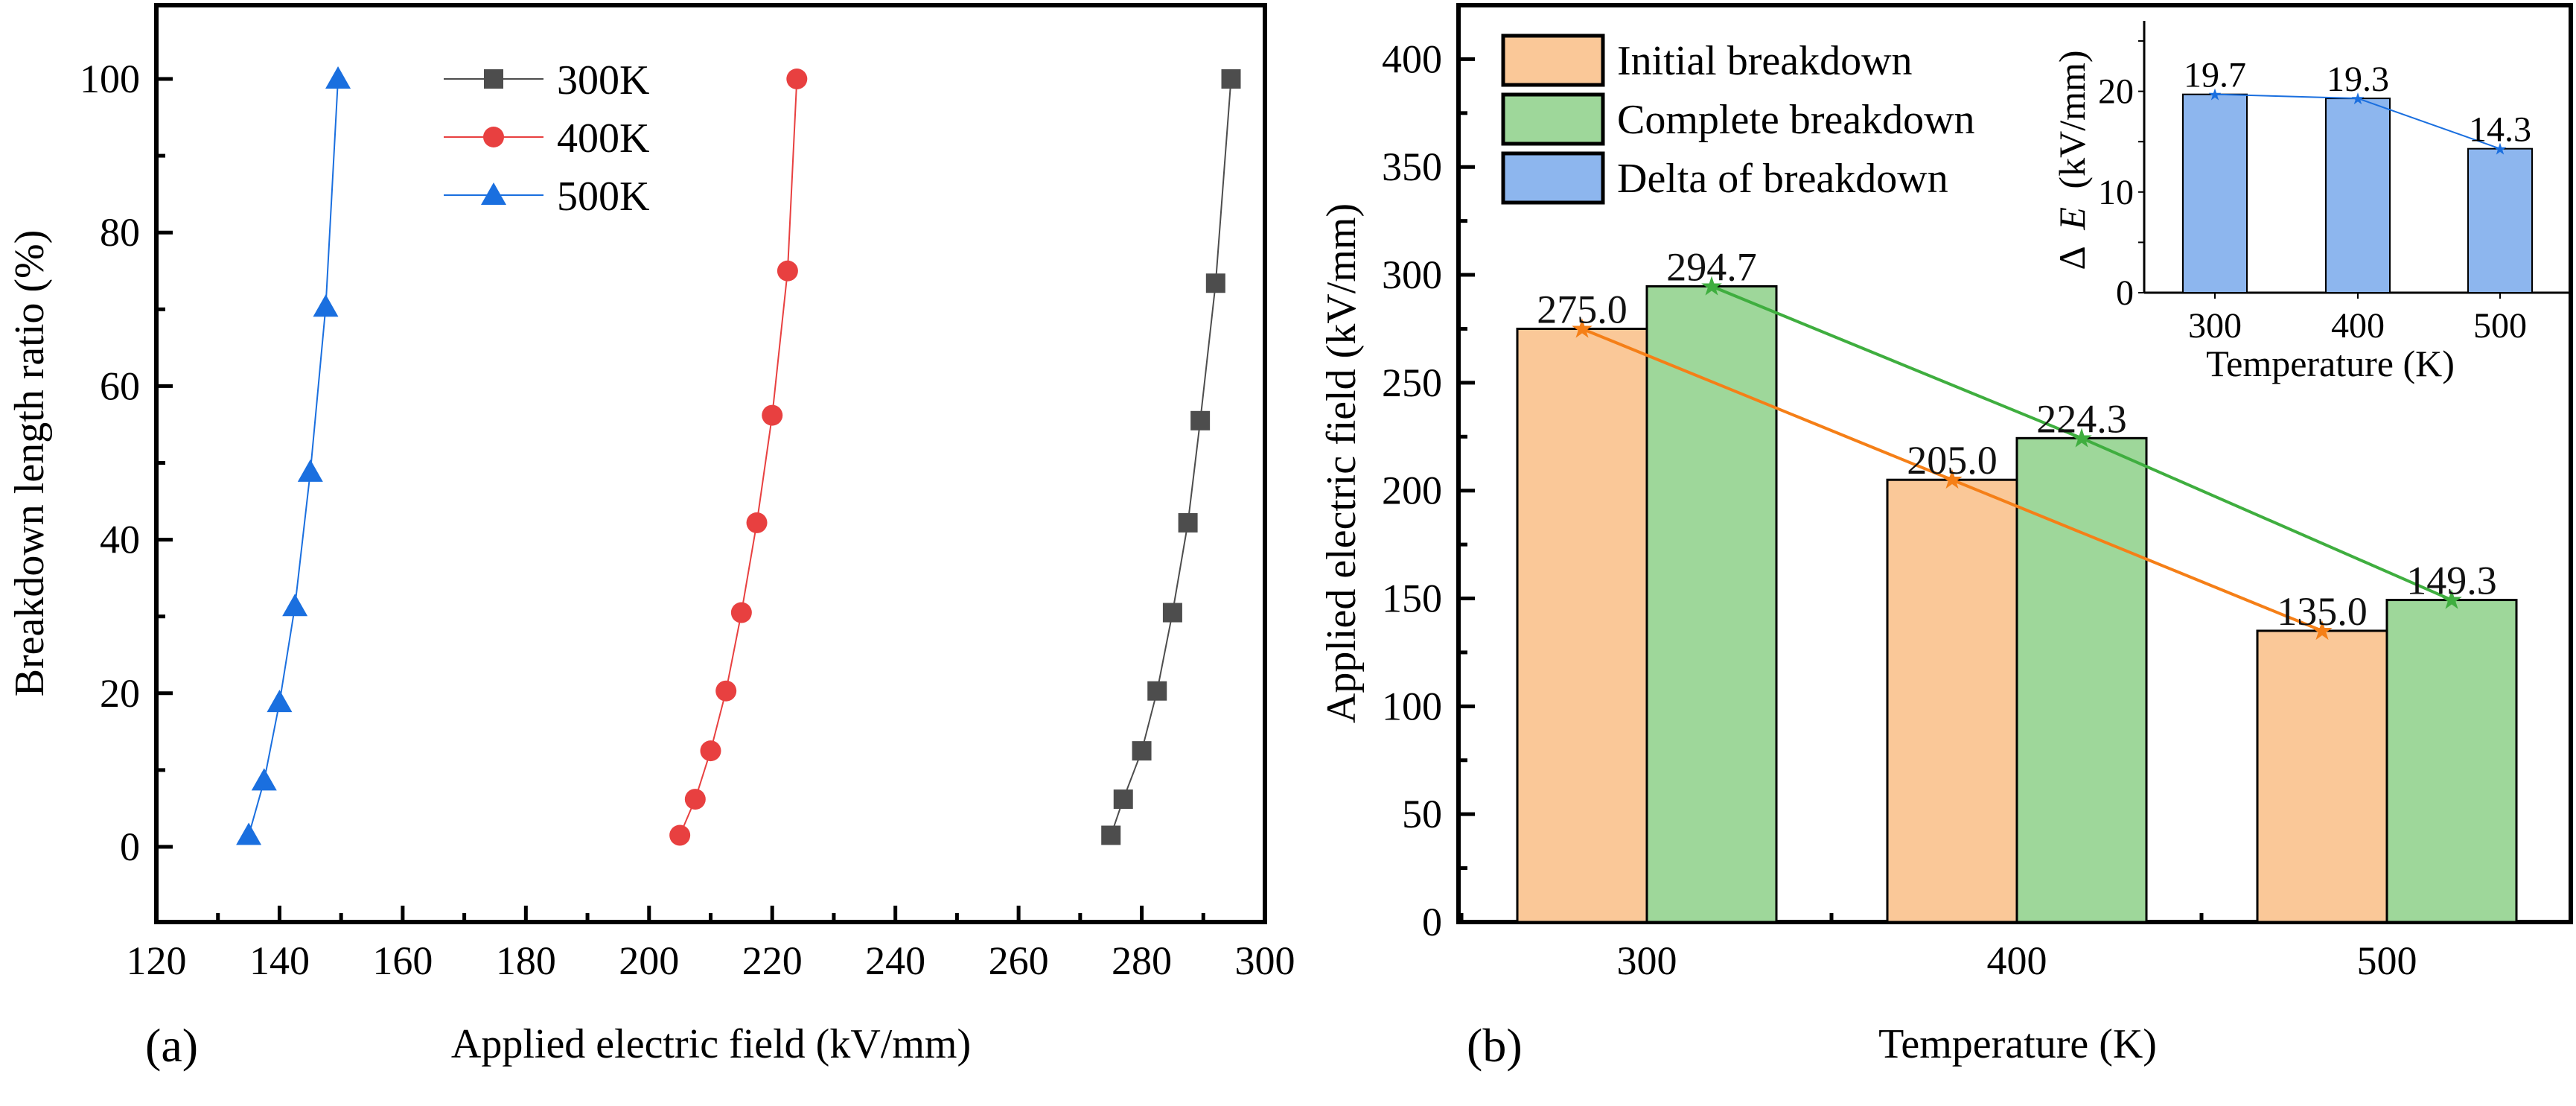  What do you see at coordinates (1412, 58) in the screenshot?
I see `y-tick-label: 400` at bounding box center [1412, 58].